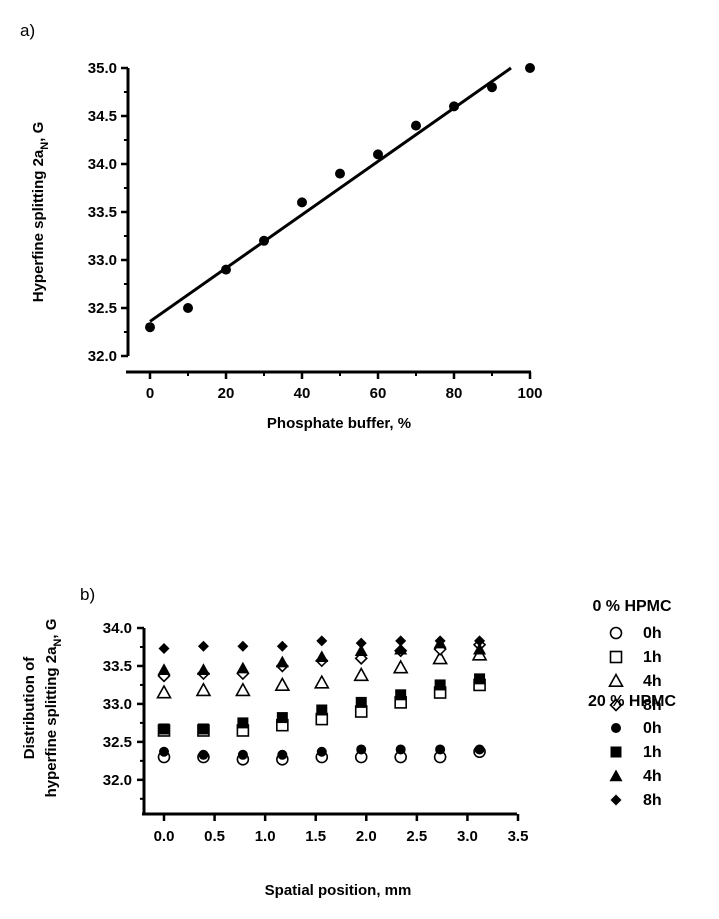 This screenshot has width=719, height=919. What do you see at coordinates (652, 800) in the screenshot?
I see `legend-label: 8h` at bounding box center [652, 800].